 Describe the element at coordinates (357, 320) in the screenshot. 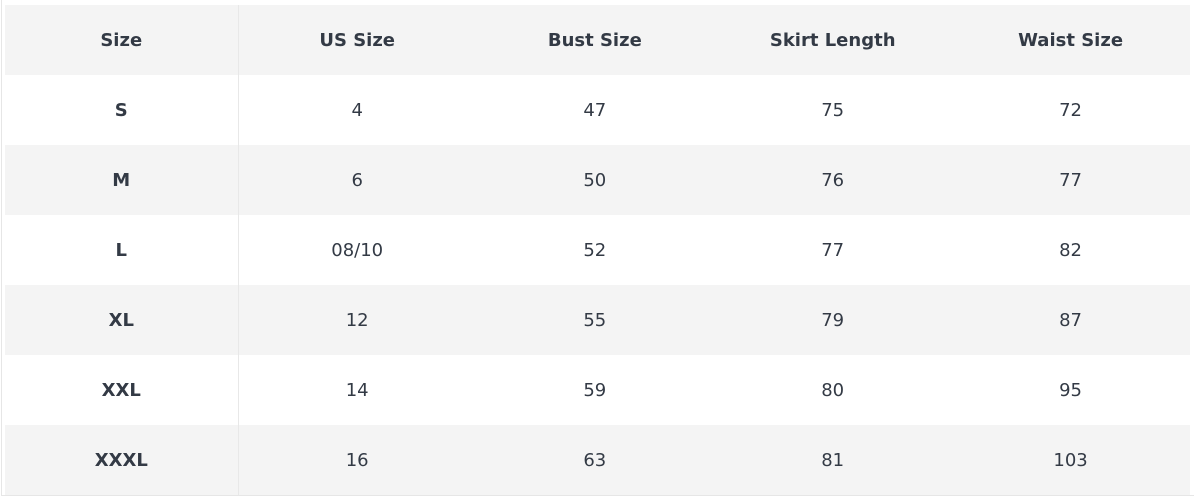

I see `cell-us-size: 12` at that location.